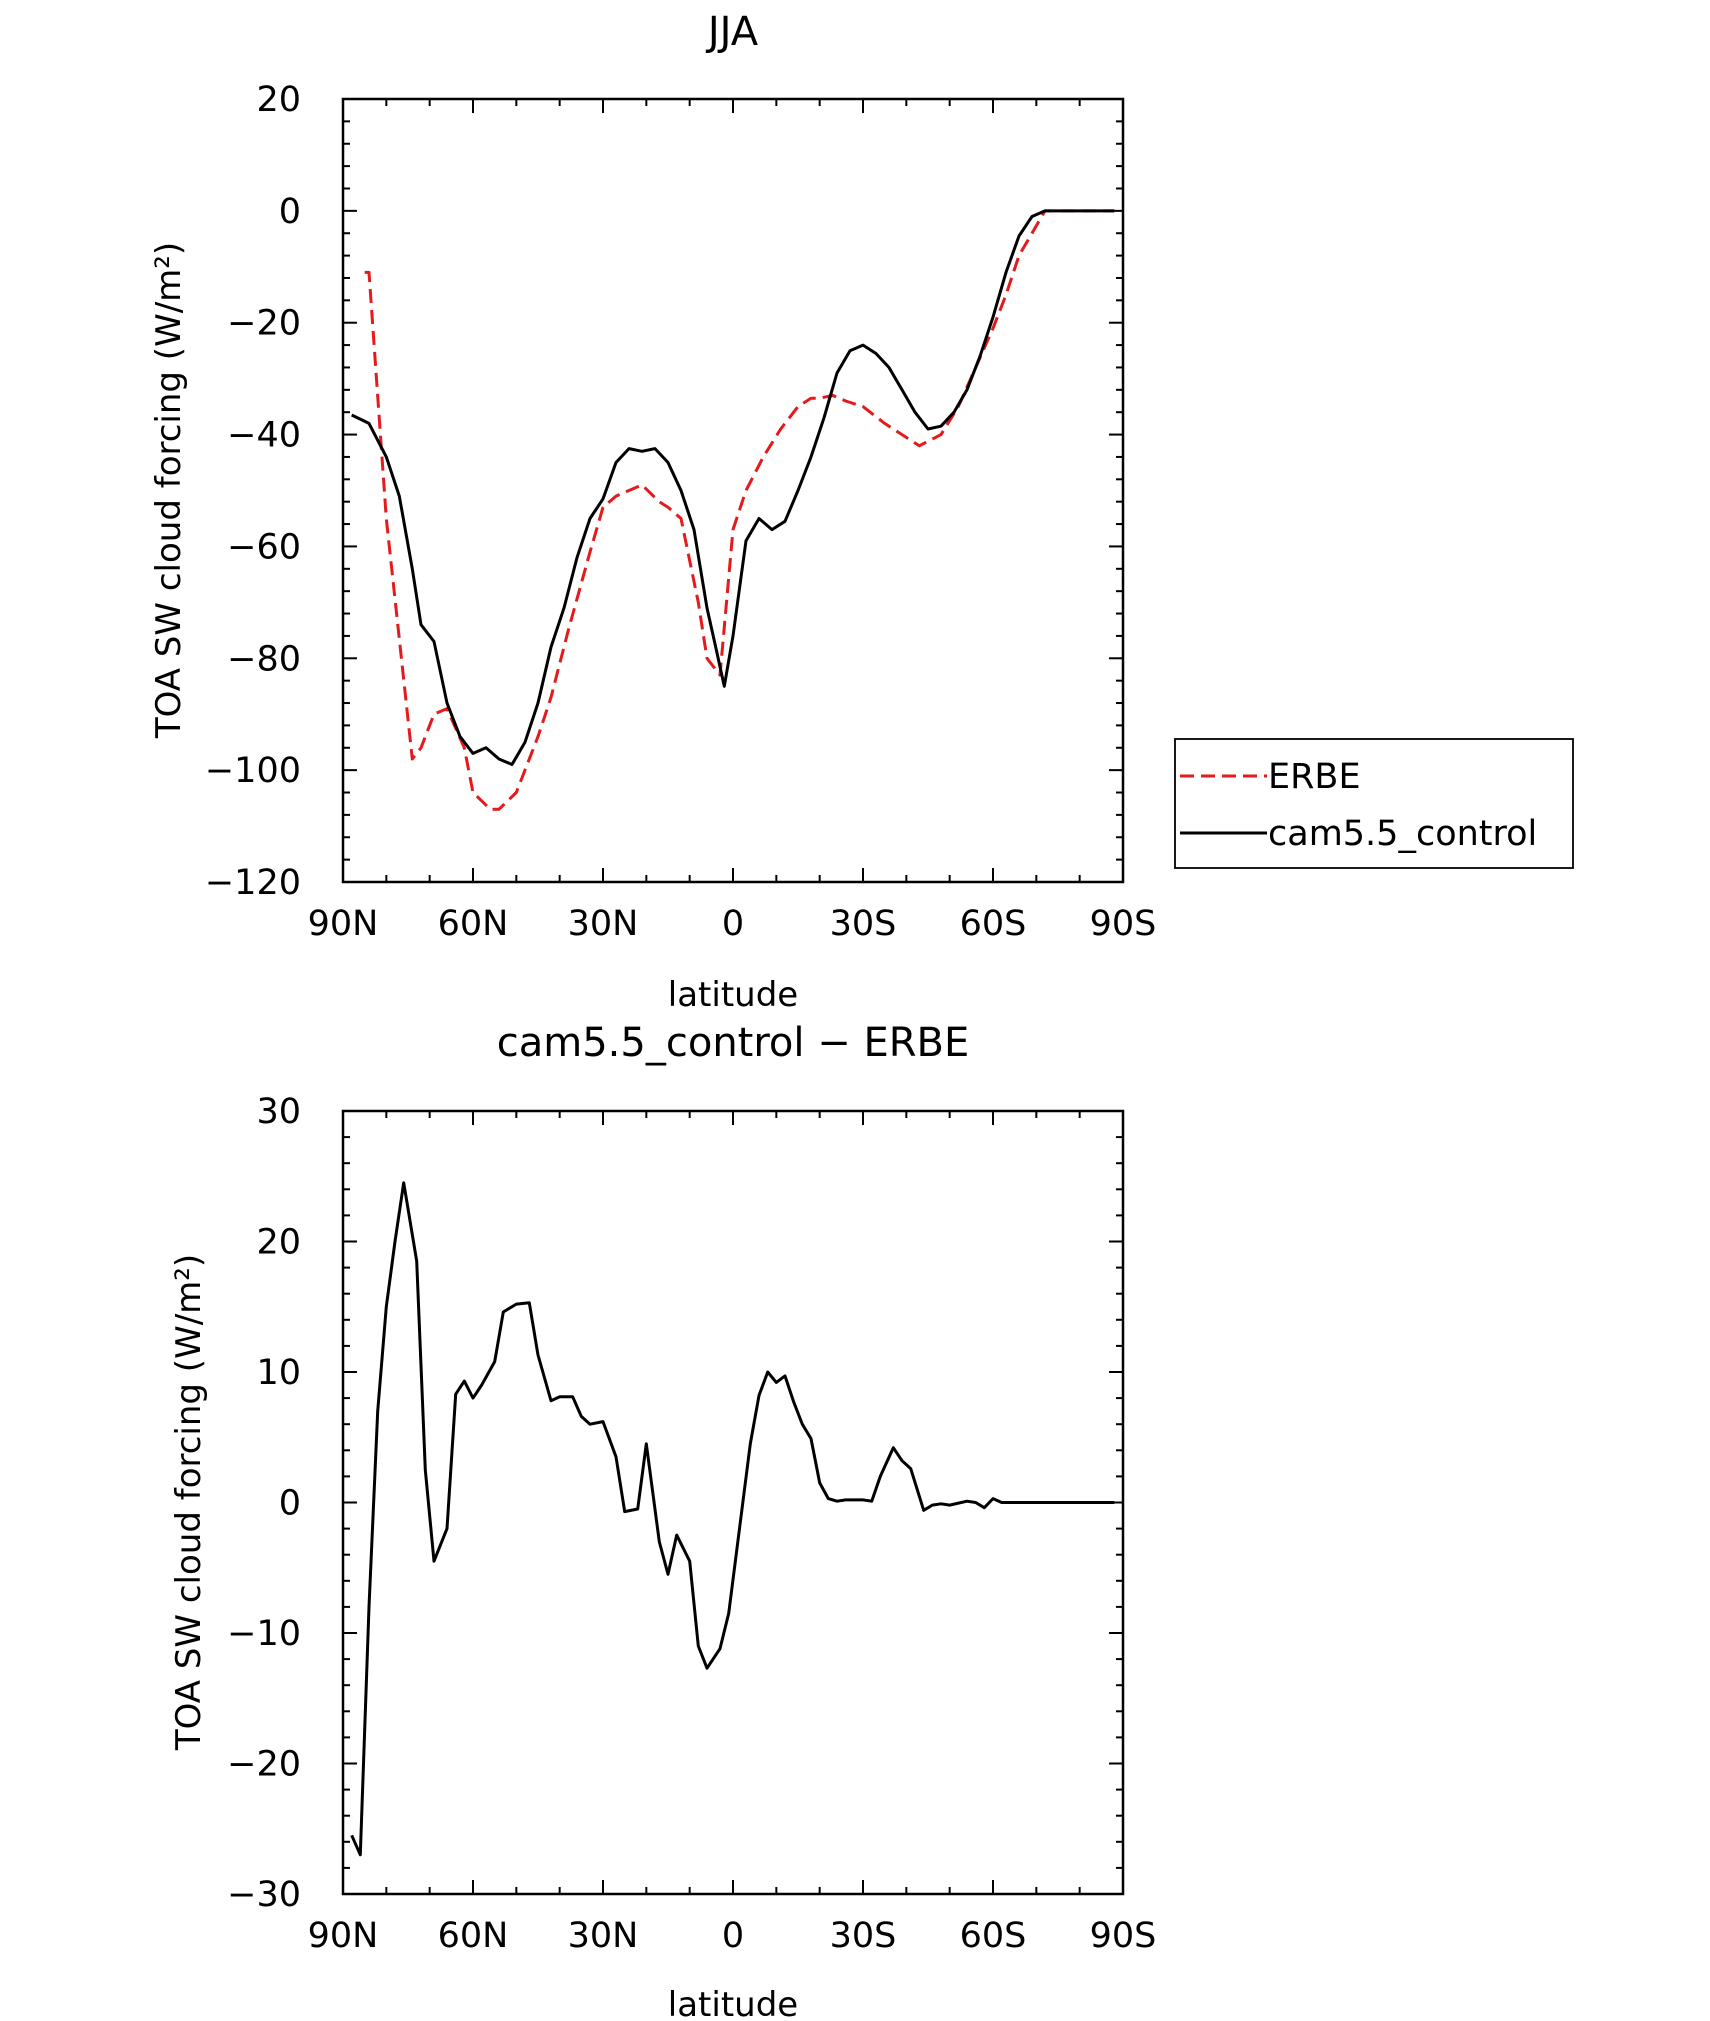 The image size is (1710, 2021). I want to click on bottom-panel-y-tick-label: 10, so click(278, 1373).